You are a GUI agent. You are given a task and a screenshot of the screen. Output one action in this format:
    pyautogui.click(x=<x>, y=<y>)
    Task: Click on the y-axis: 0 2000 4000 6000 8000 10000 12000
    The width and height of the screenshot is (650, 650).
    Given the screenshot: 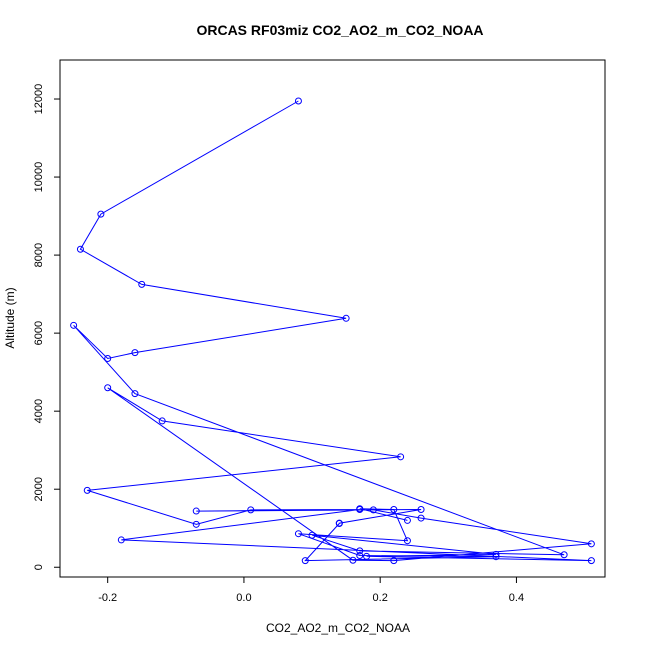 What is the action you would take?
    pyautogui.click(x=46, y=327)
    